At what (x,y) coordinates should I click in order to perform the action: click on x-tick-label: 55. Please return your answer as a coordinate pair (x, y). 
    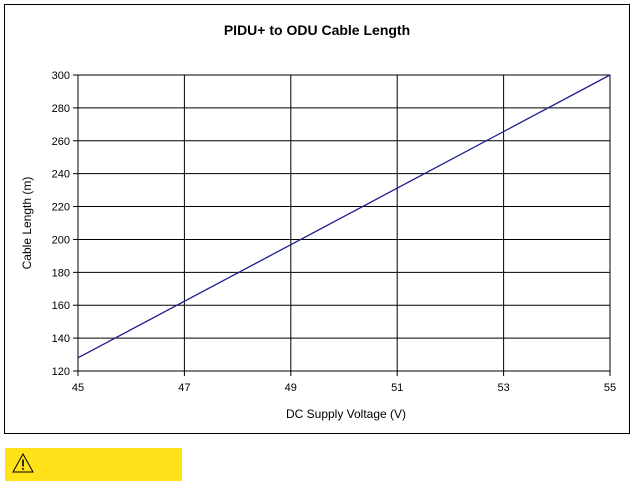
    Looking at the image, I should click on (610, 388).